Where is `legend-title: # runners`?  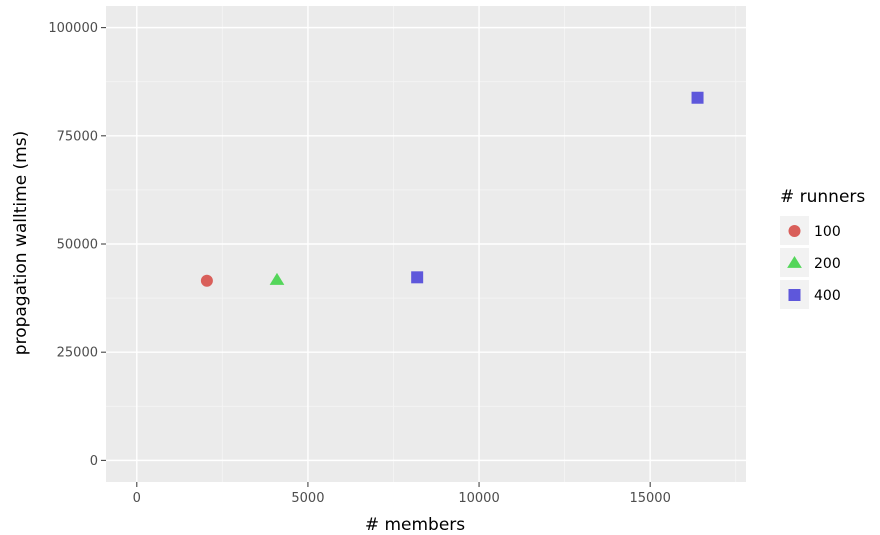 legend-title: # runners is located at coordinates (822, 197).